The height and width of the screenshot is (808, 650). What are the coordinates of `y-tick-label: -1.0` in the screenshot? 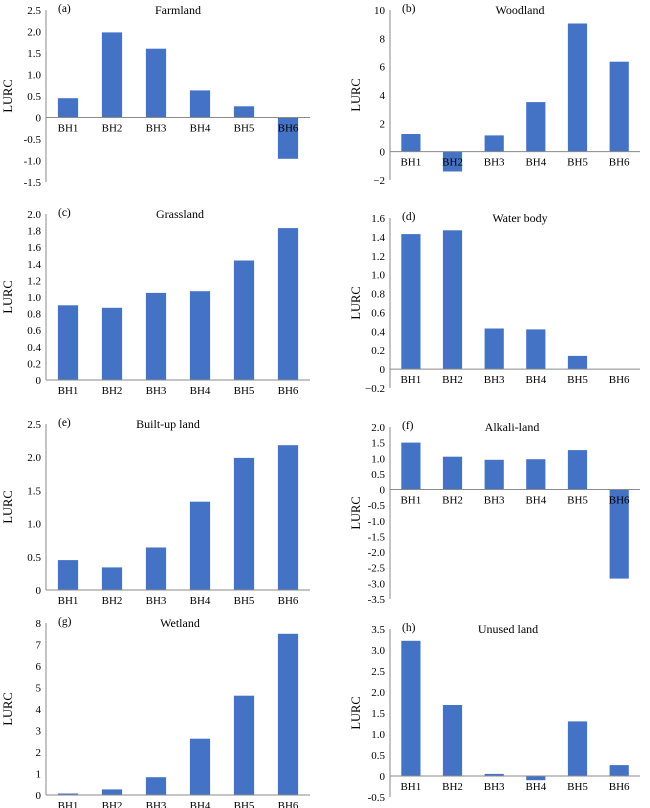 It's located at (377, 522).